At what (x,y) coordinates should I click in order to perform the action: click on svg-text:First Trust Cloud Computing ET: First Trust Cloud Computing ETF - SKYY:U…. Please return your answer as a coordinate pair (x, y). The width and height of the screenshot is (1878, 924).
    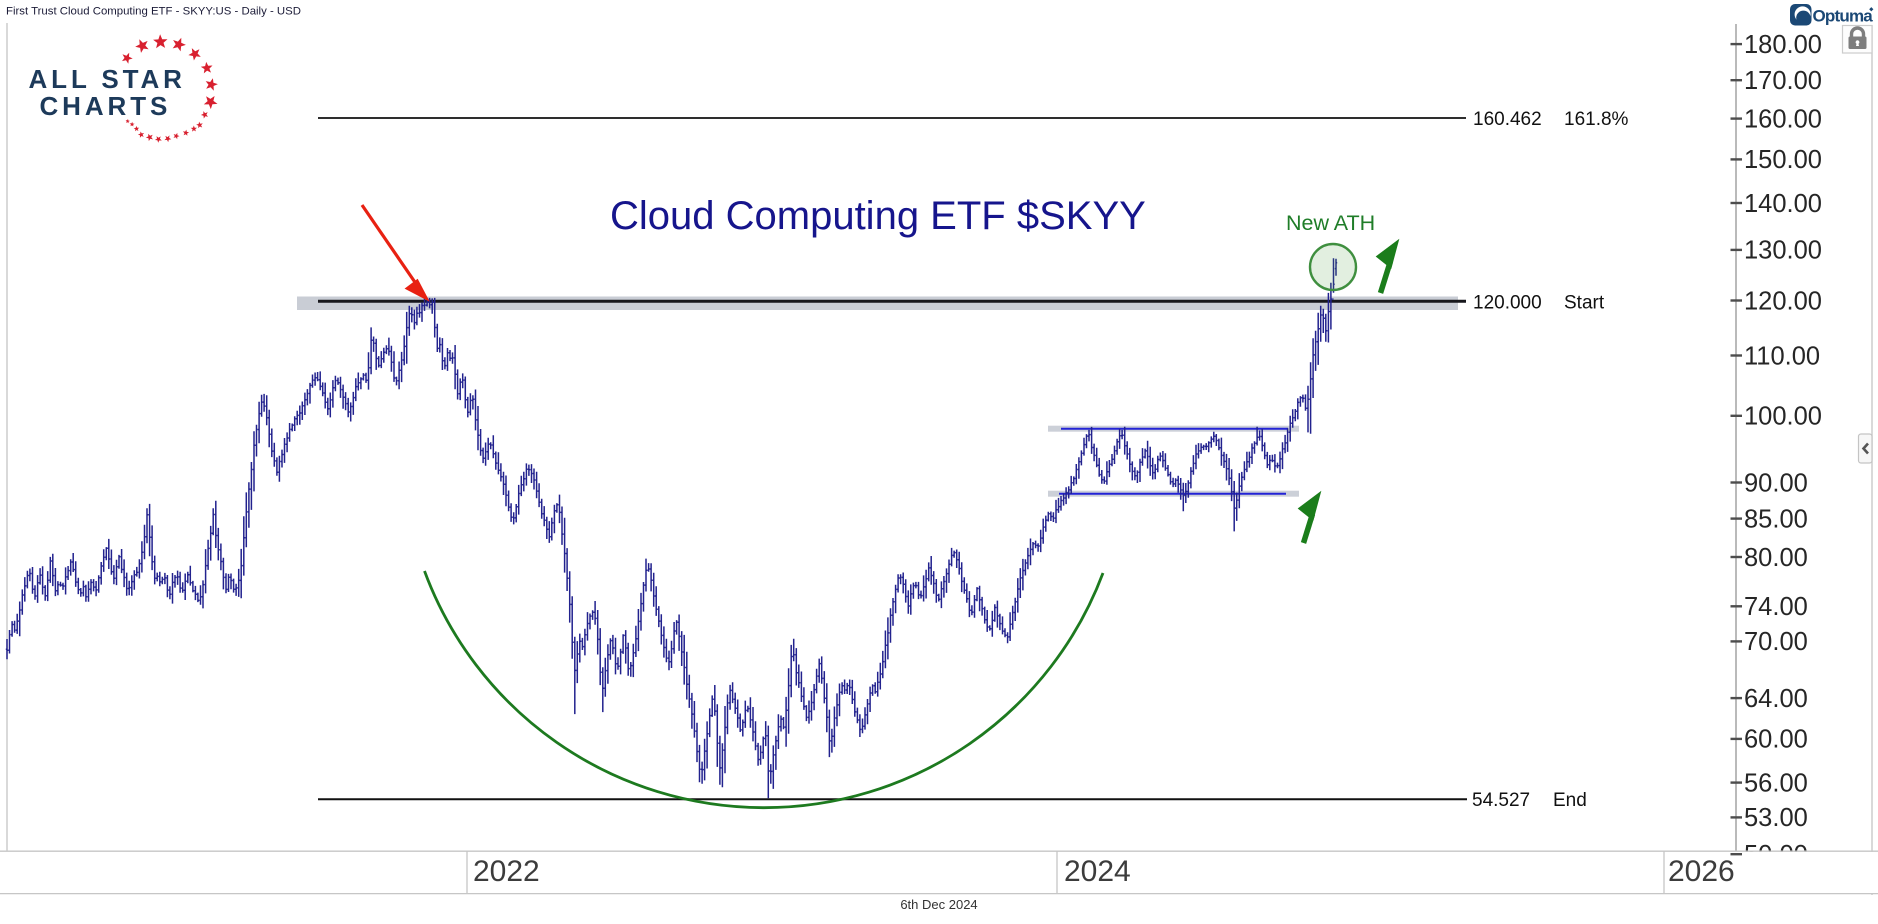
    Looking at the image, I should click on (153, 12).